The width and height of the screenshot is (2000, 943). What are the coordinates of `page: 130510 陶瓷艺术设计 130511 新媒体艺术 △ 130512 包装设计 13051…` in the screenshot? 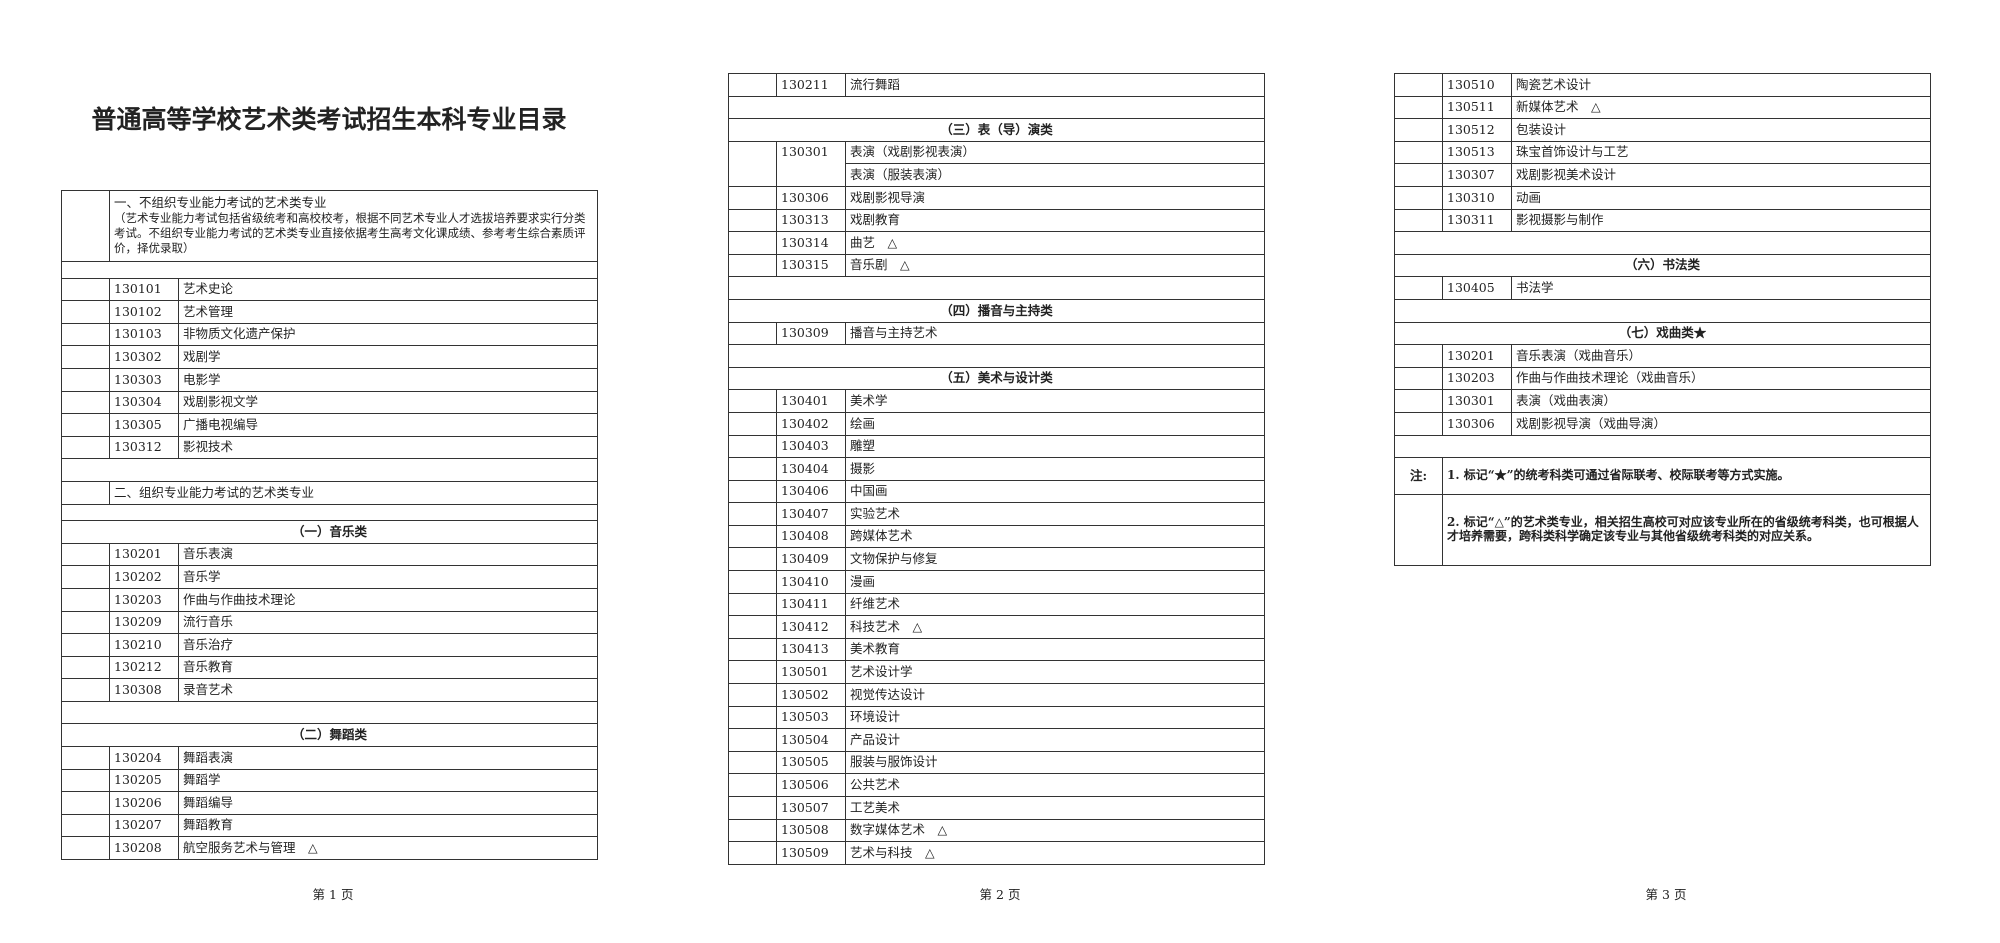 It's located at (1662, 320).